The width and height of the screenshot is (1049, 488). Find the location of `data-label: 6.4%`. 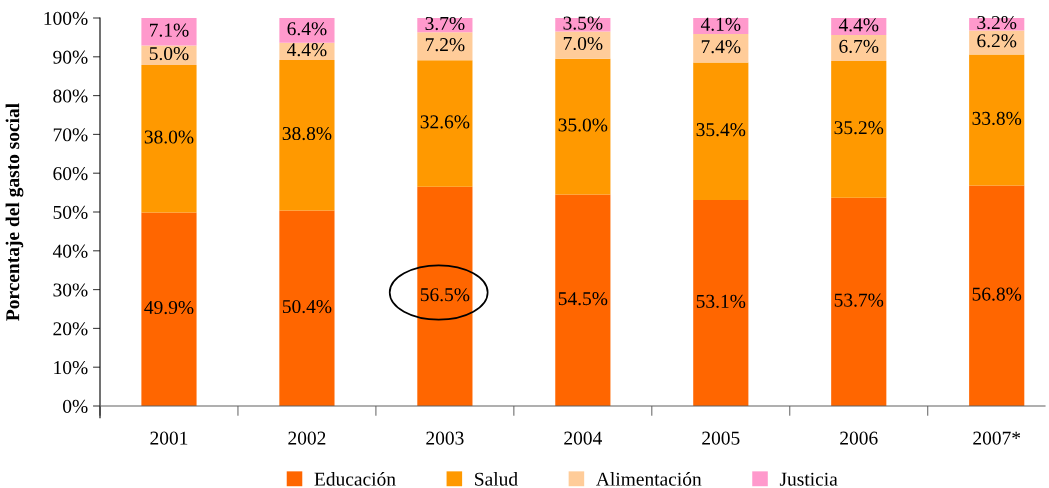

data-label: 6.4% is located at coordinates (307, 29).